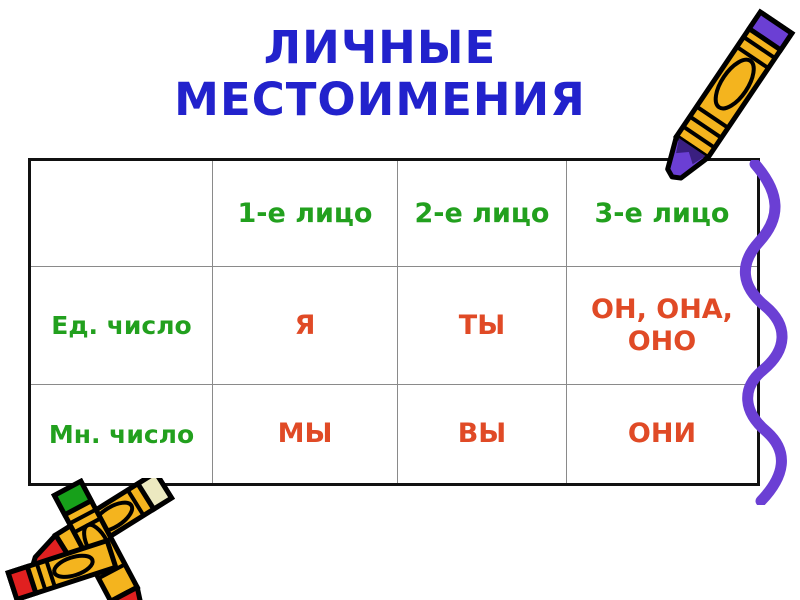 Image resolution: width=800 pixels, height=600 pixels. I want to click on pronoun-text: МЫ, so click(305, 433).